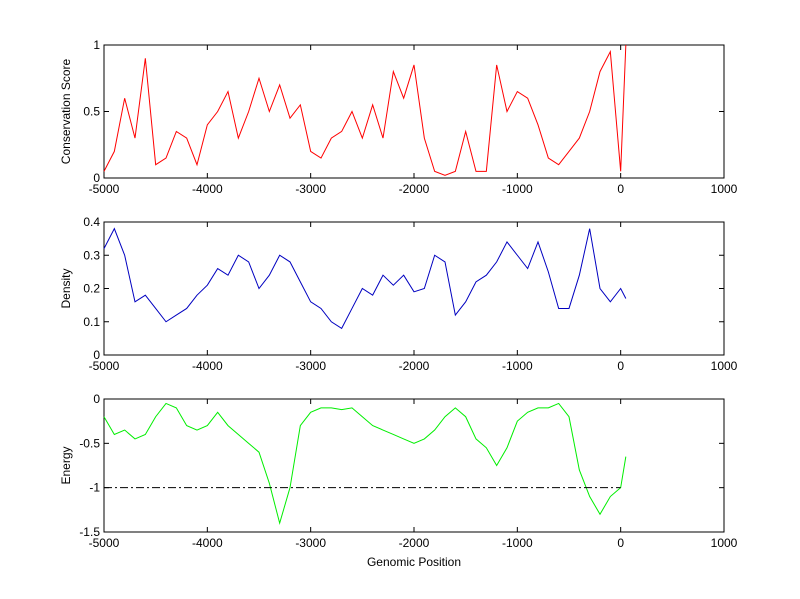 The width and height of the screenshot is (800, 599). What do you see at coordinates (414, 562) in the screenshot?
I see `x-axis-label: Genomic Position` at bounding box center [414, 562].